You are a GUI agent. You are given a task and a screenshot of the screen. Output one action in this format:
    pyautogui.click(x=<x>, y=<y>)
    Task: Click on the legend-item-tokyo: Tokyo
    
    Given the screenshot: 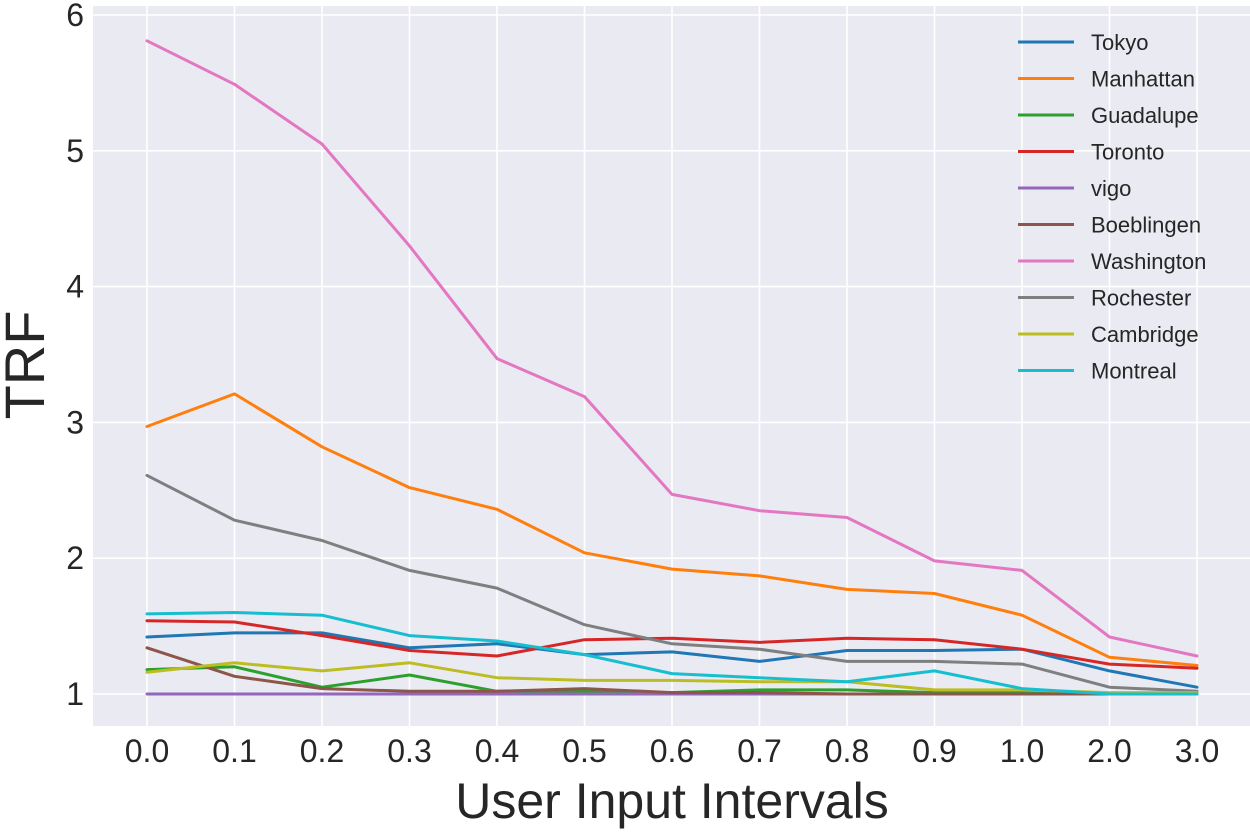 What is the action you would take?
    pyautogui.click(x=1083, y=42)
    